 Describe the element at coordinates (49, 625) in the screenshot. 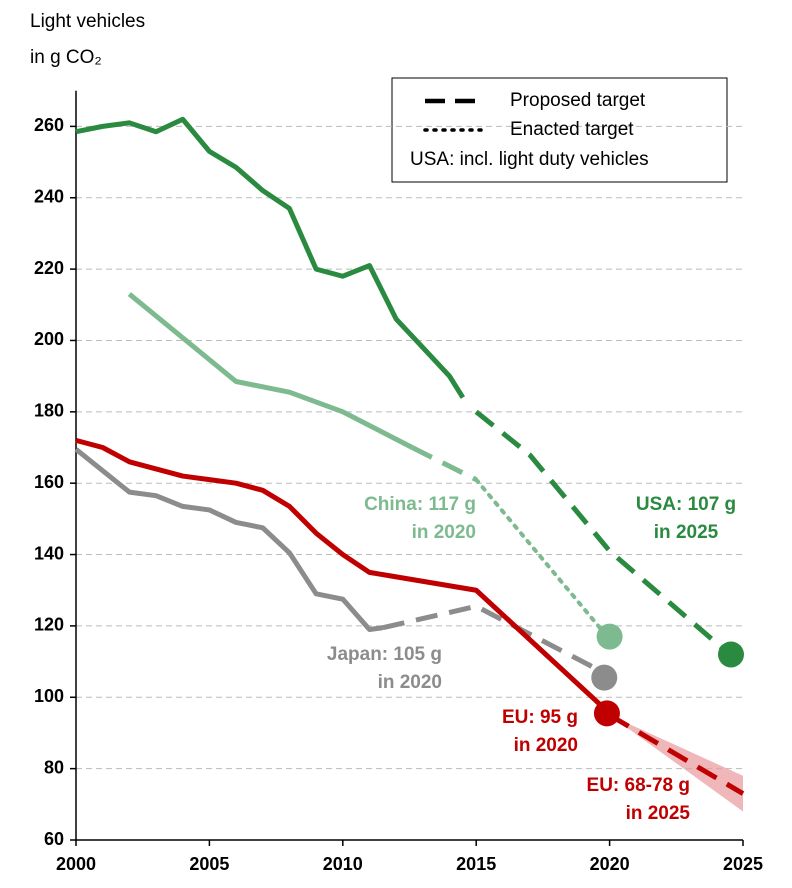

I see `y-tick-label: 120` at that location.